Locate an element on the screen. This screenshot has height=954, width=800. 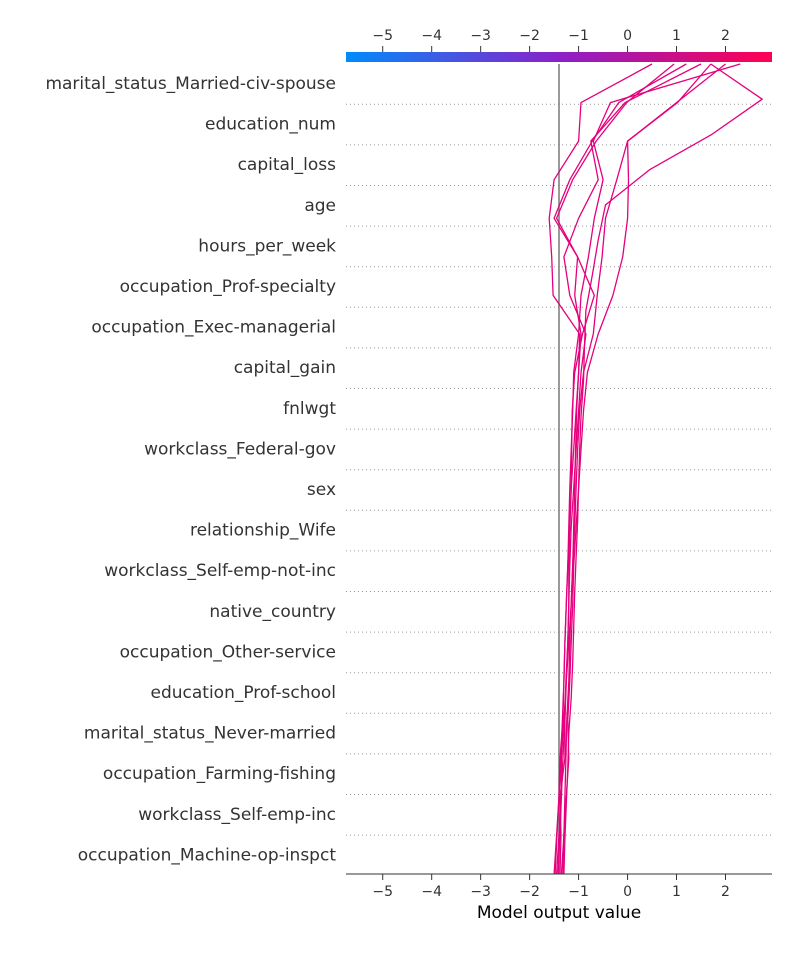
bottom-tick-label: −3 is located at coordinates (480, 892).